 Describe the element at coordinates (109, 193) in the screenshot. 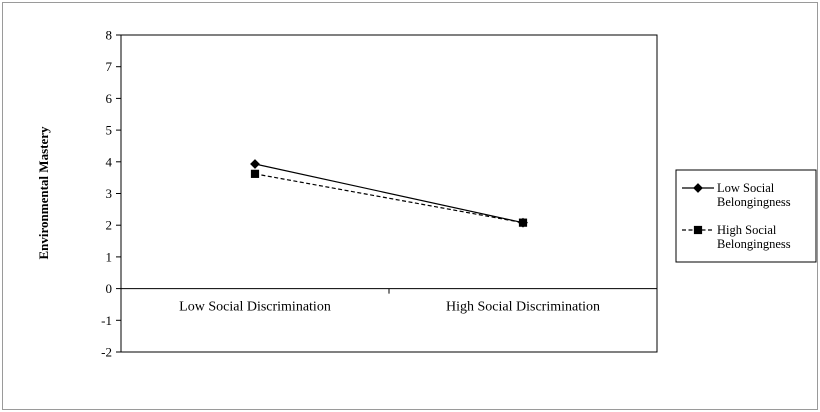

I see `y-tick-label: 3` at that location.